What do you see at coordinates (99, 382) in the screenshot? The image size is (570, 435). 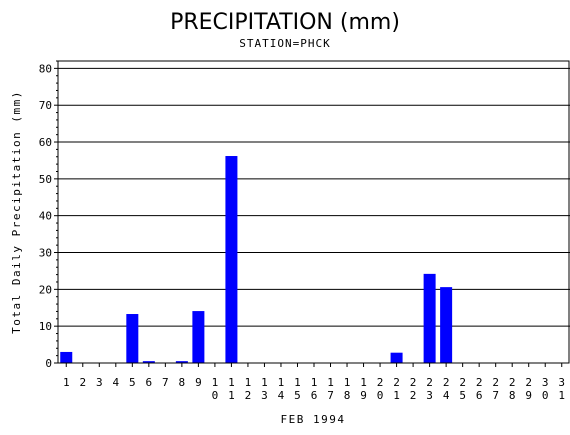 I see `x-tick-label: 3` at bounding box center [99, 382].